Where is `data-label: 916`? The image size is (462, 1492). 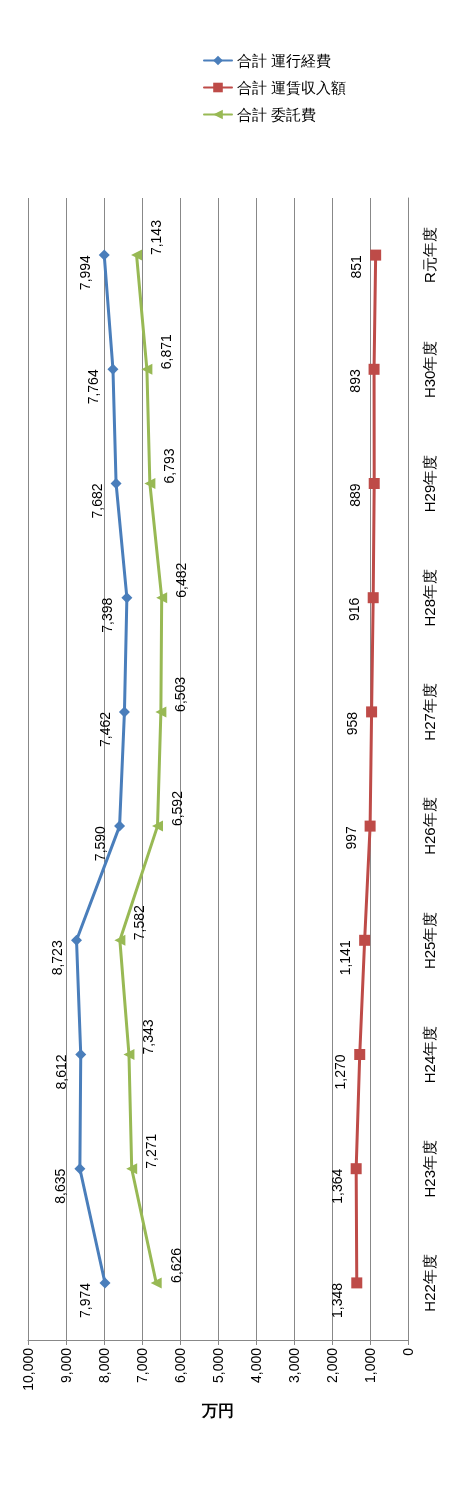 data-label: 916 is located at coordinates (353, 609).